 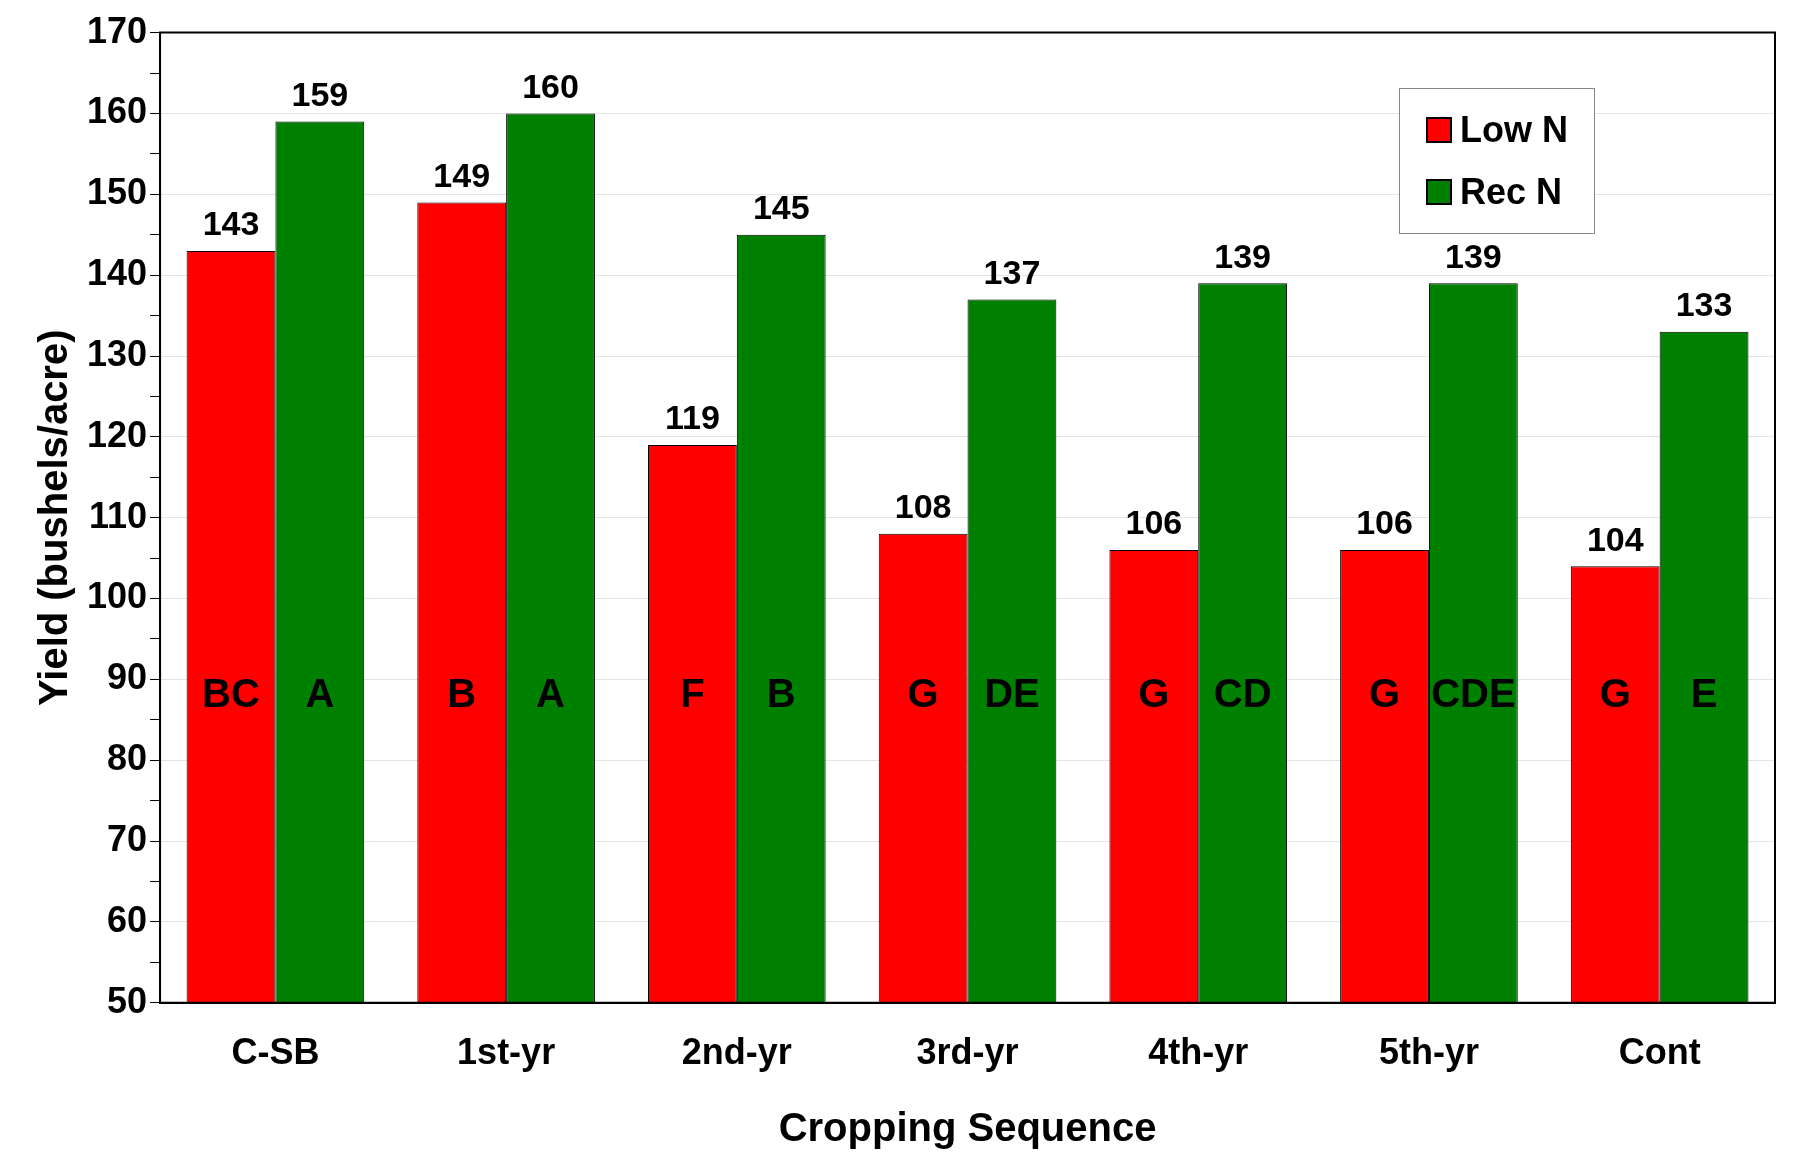 What do you see at coordinates (1511, 192) in the screenshot?
I see `legend-label: Rec N` at bounding box center [1511, 192].